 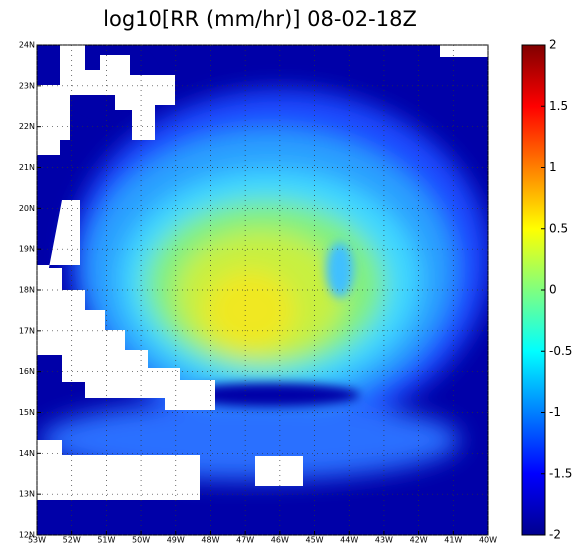 I want to click on y-tick-label: 16N, so click(x=27, y=371).